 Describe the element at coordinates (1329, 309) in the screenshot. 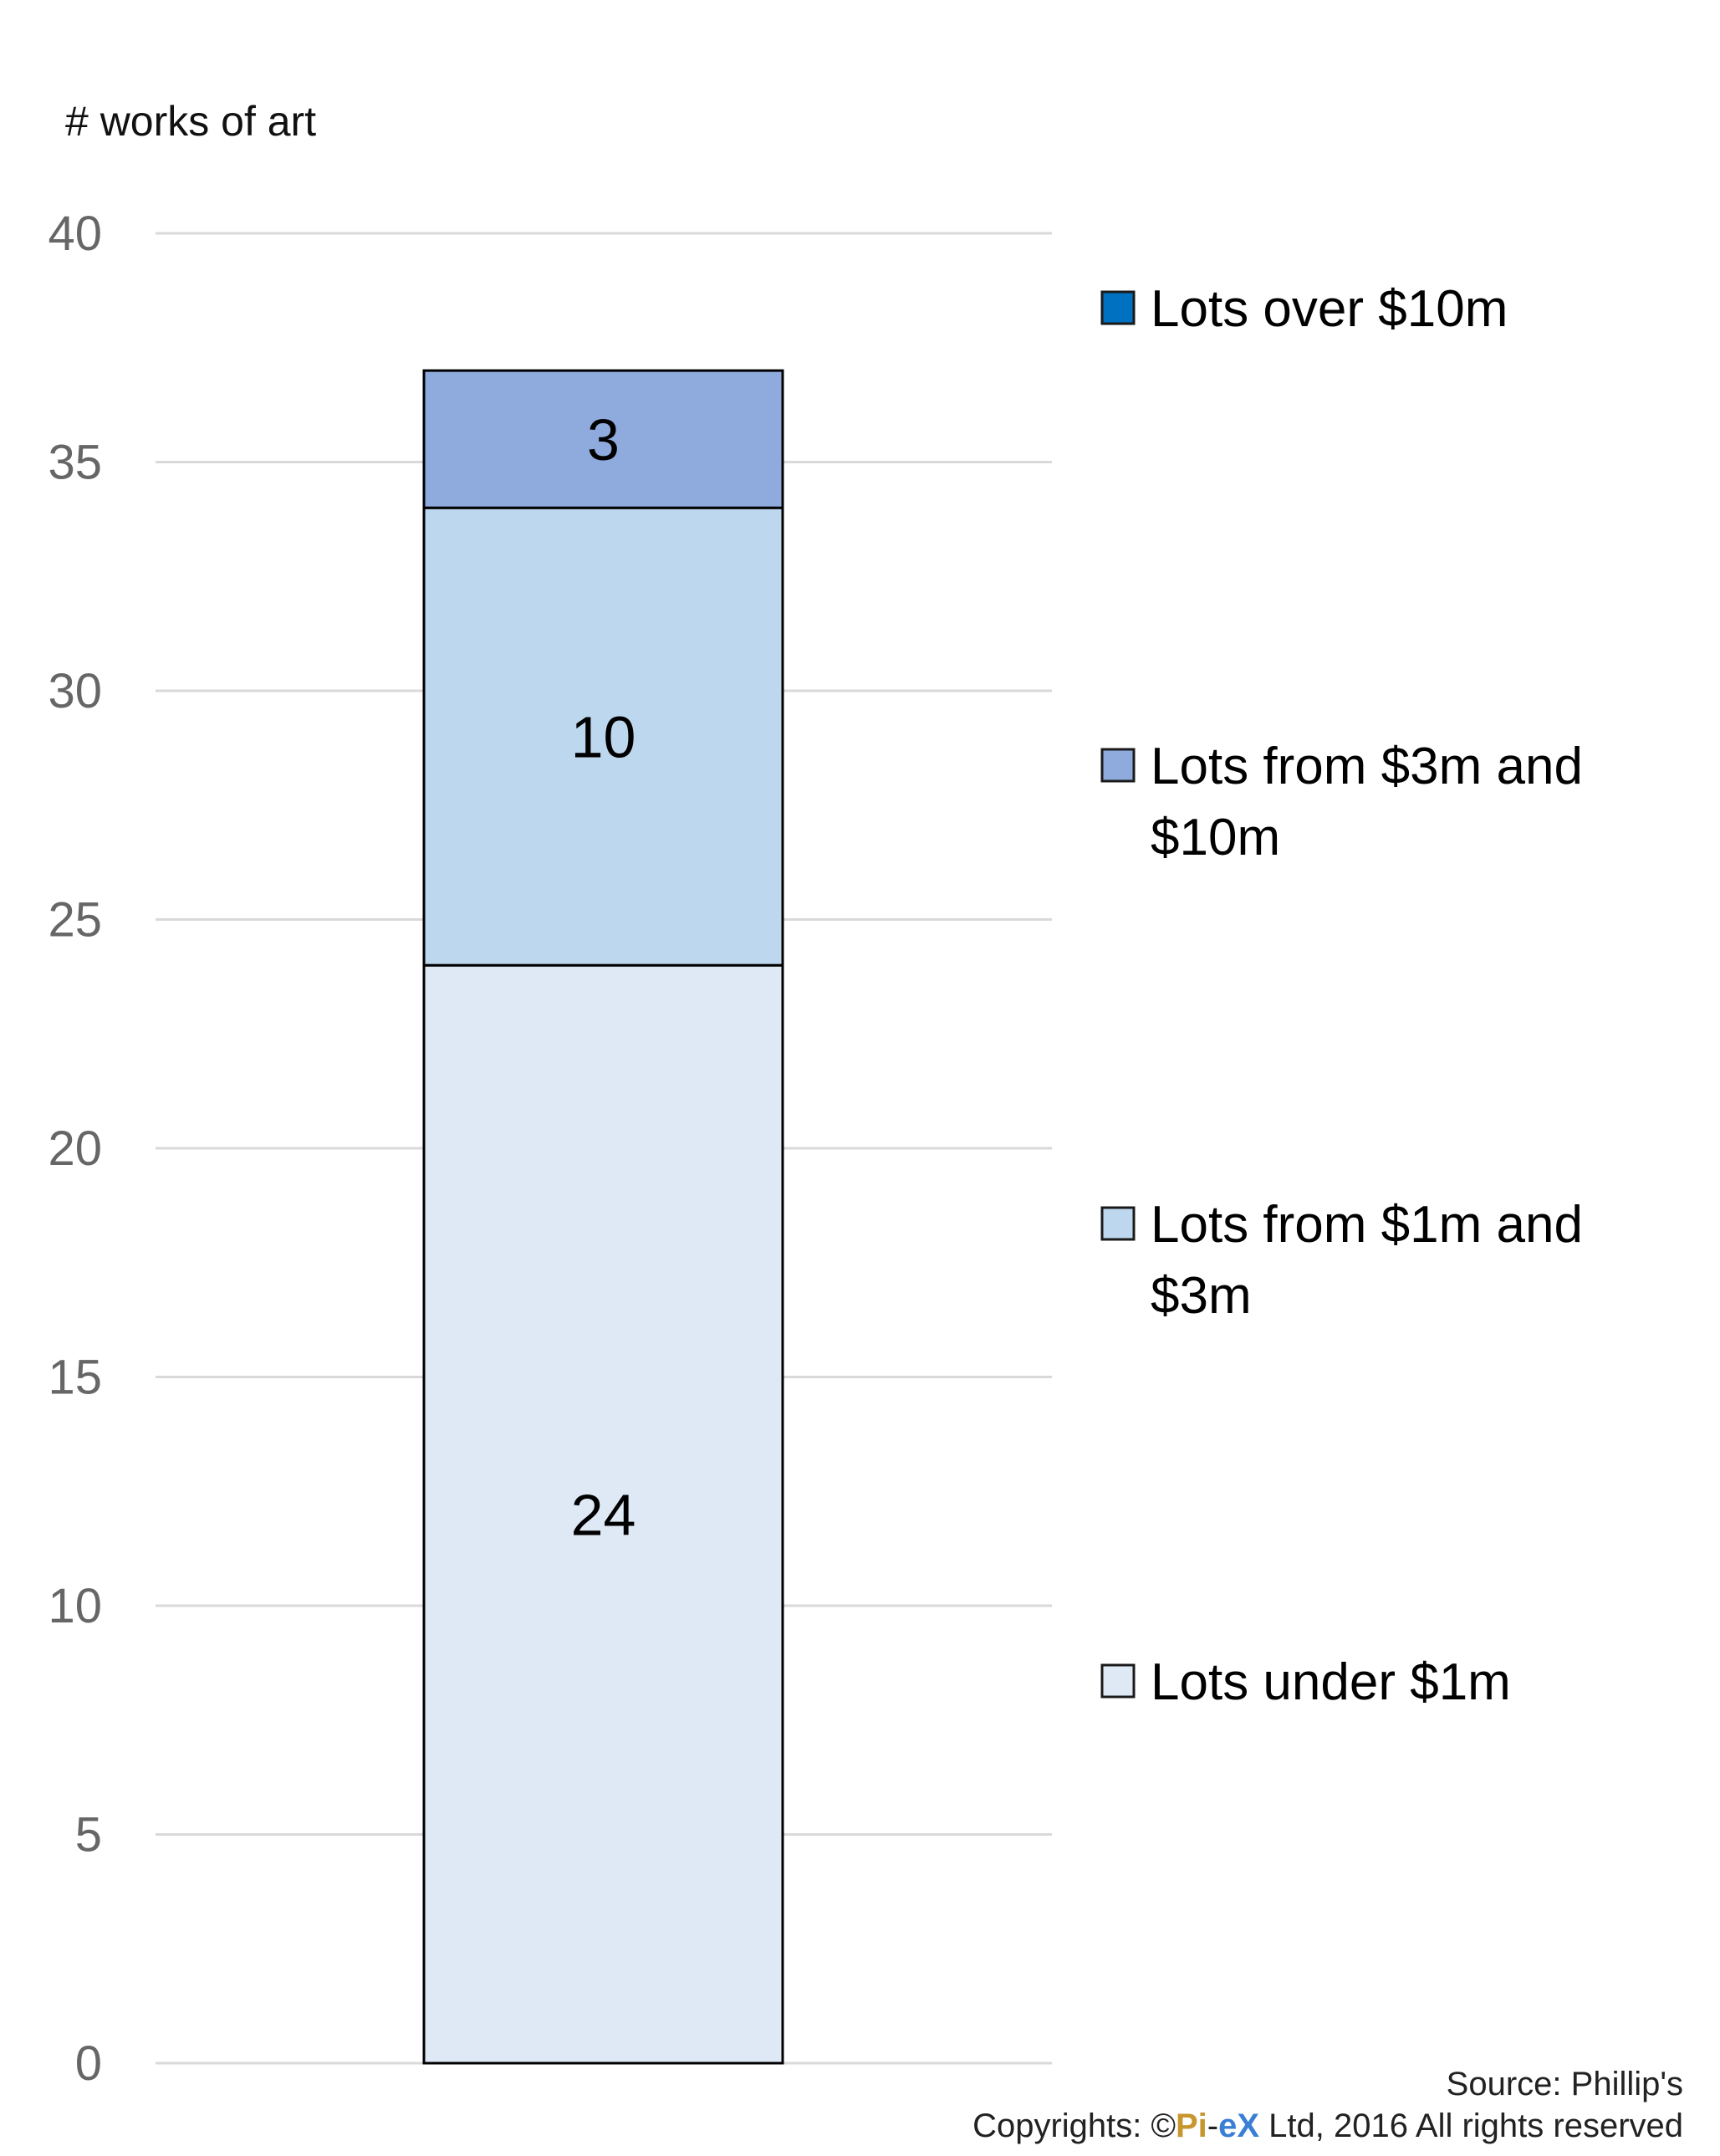

I see `legend-label-lots-over-10m: Lots over $10m` at that location.